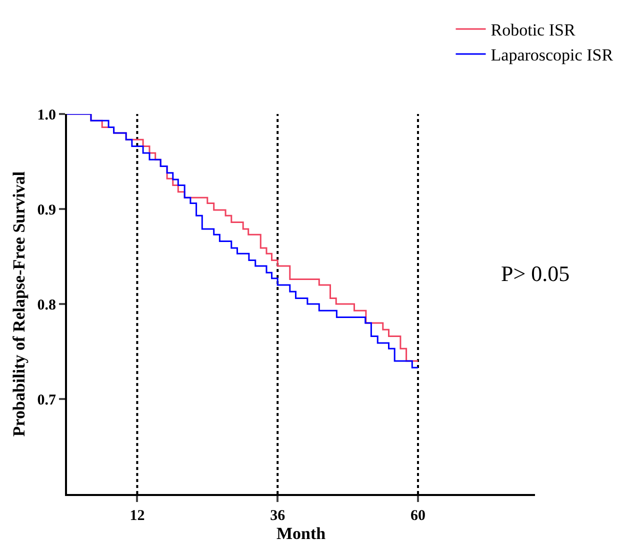 The height and width of the screenshot is (549, 631). Describe the element at coordinates (535, 273) in the screenshot. I see `annotation: P> 0.05` at that location.